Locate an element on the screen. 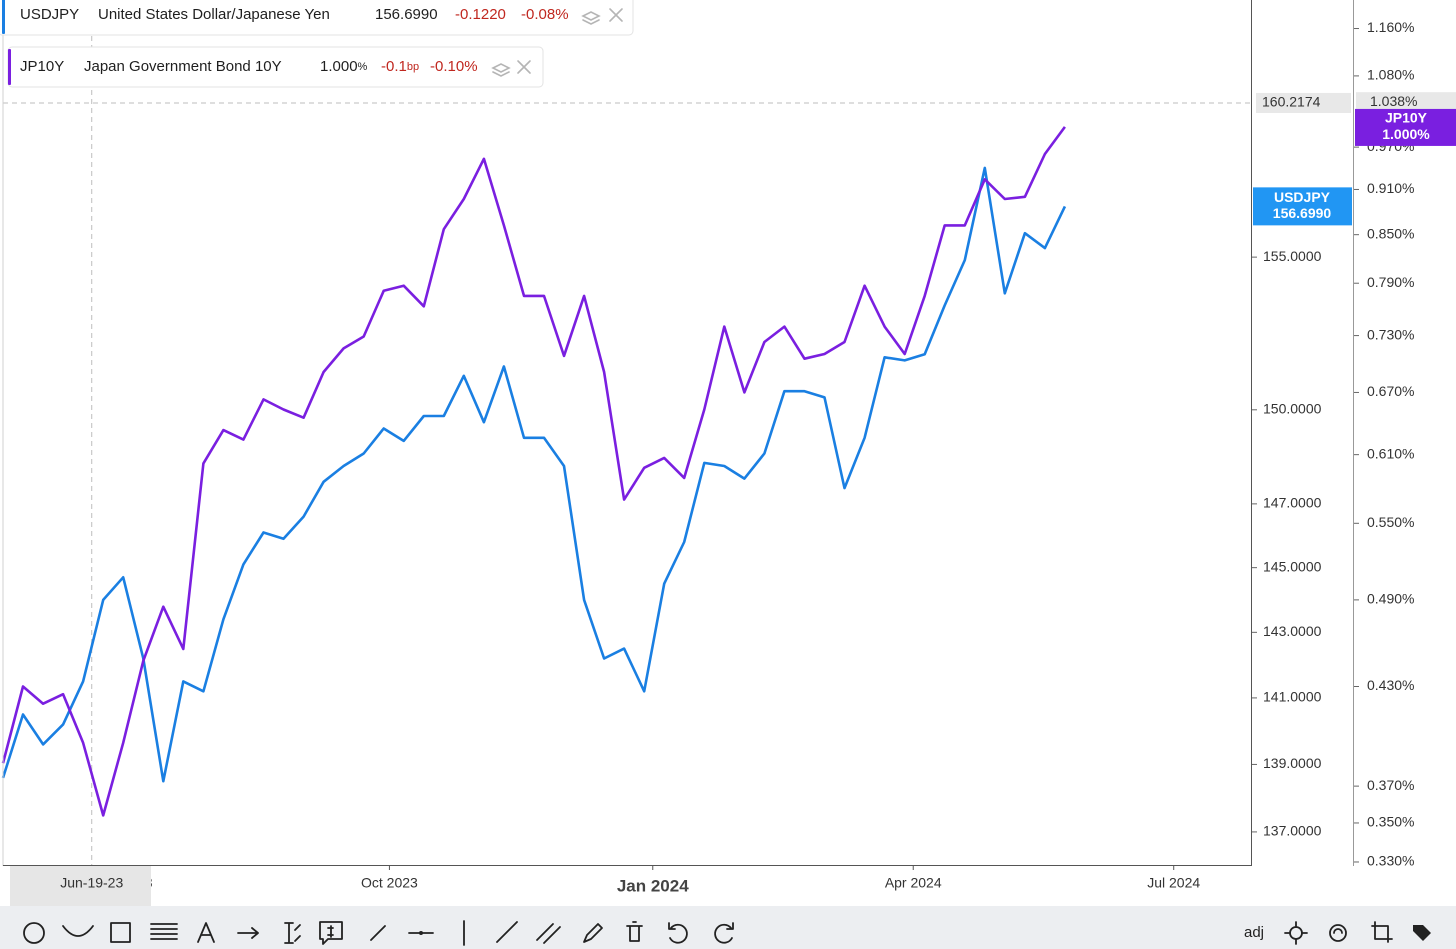  toolbar-adj: adj is located at coordinates (1254, 932).